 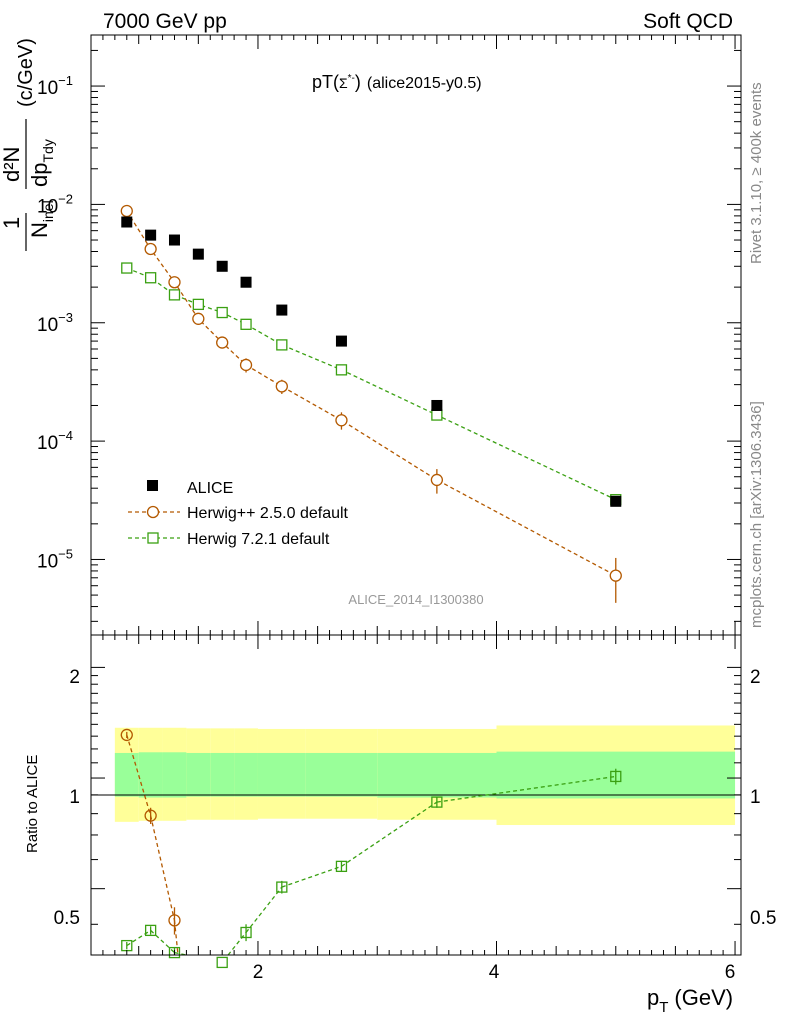 What do you see at coordinates (12, 223) in the screenshot?
I see `svg-text: 1` at bounding box center [12, 223].